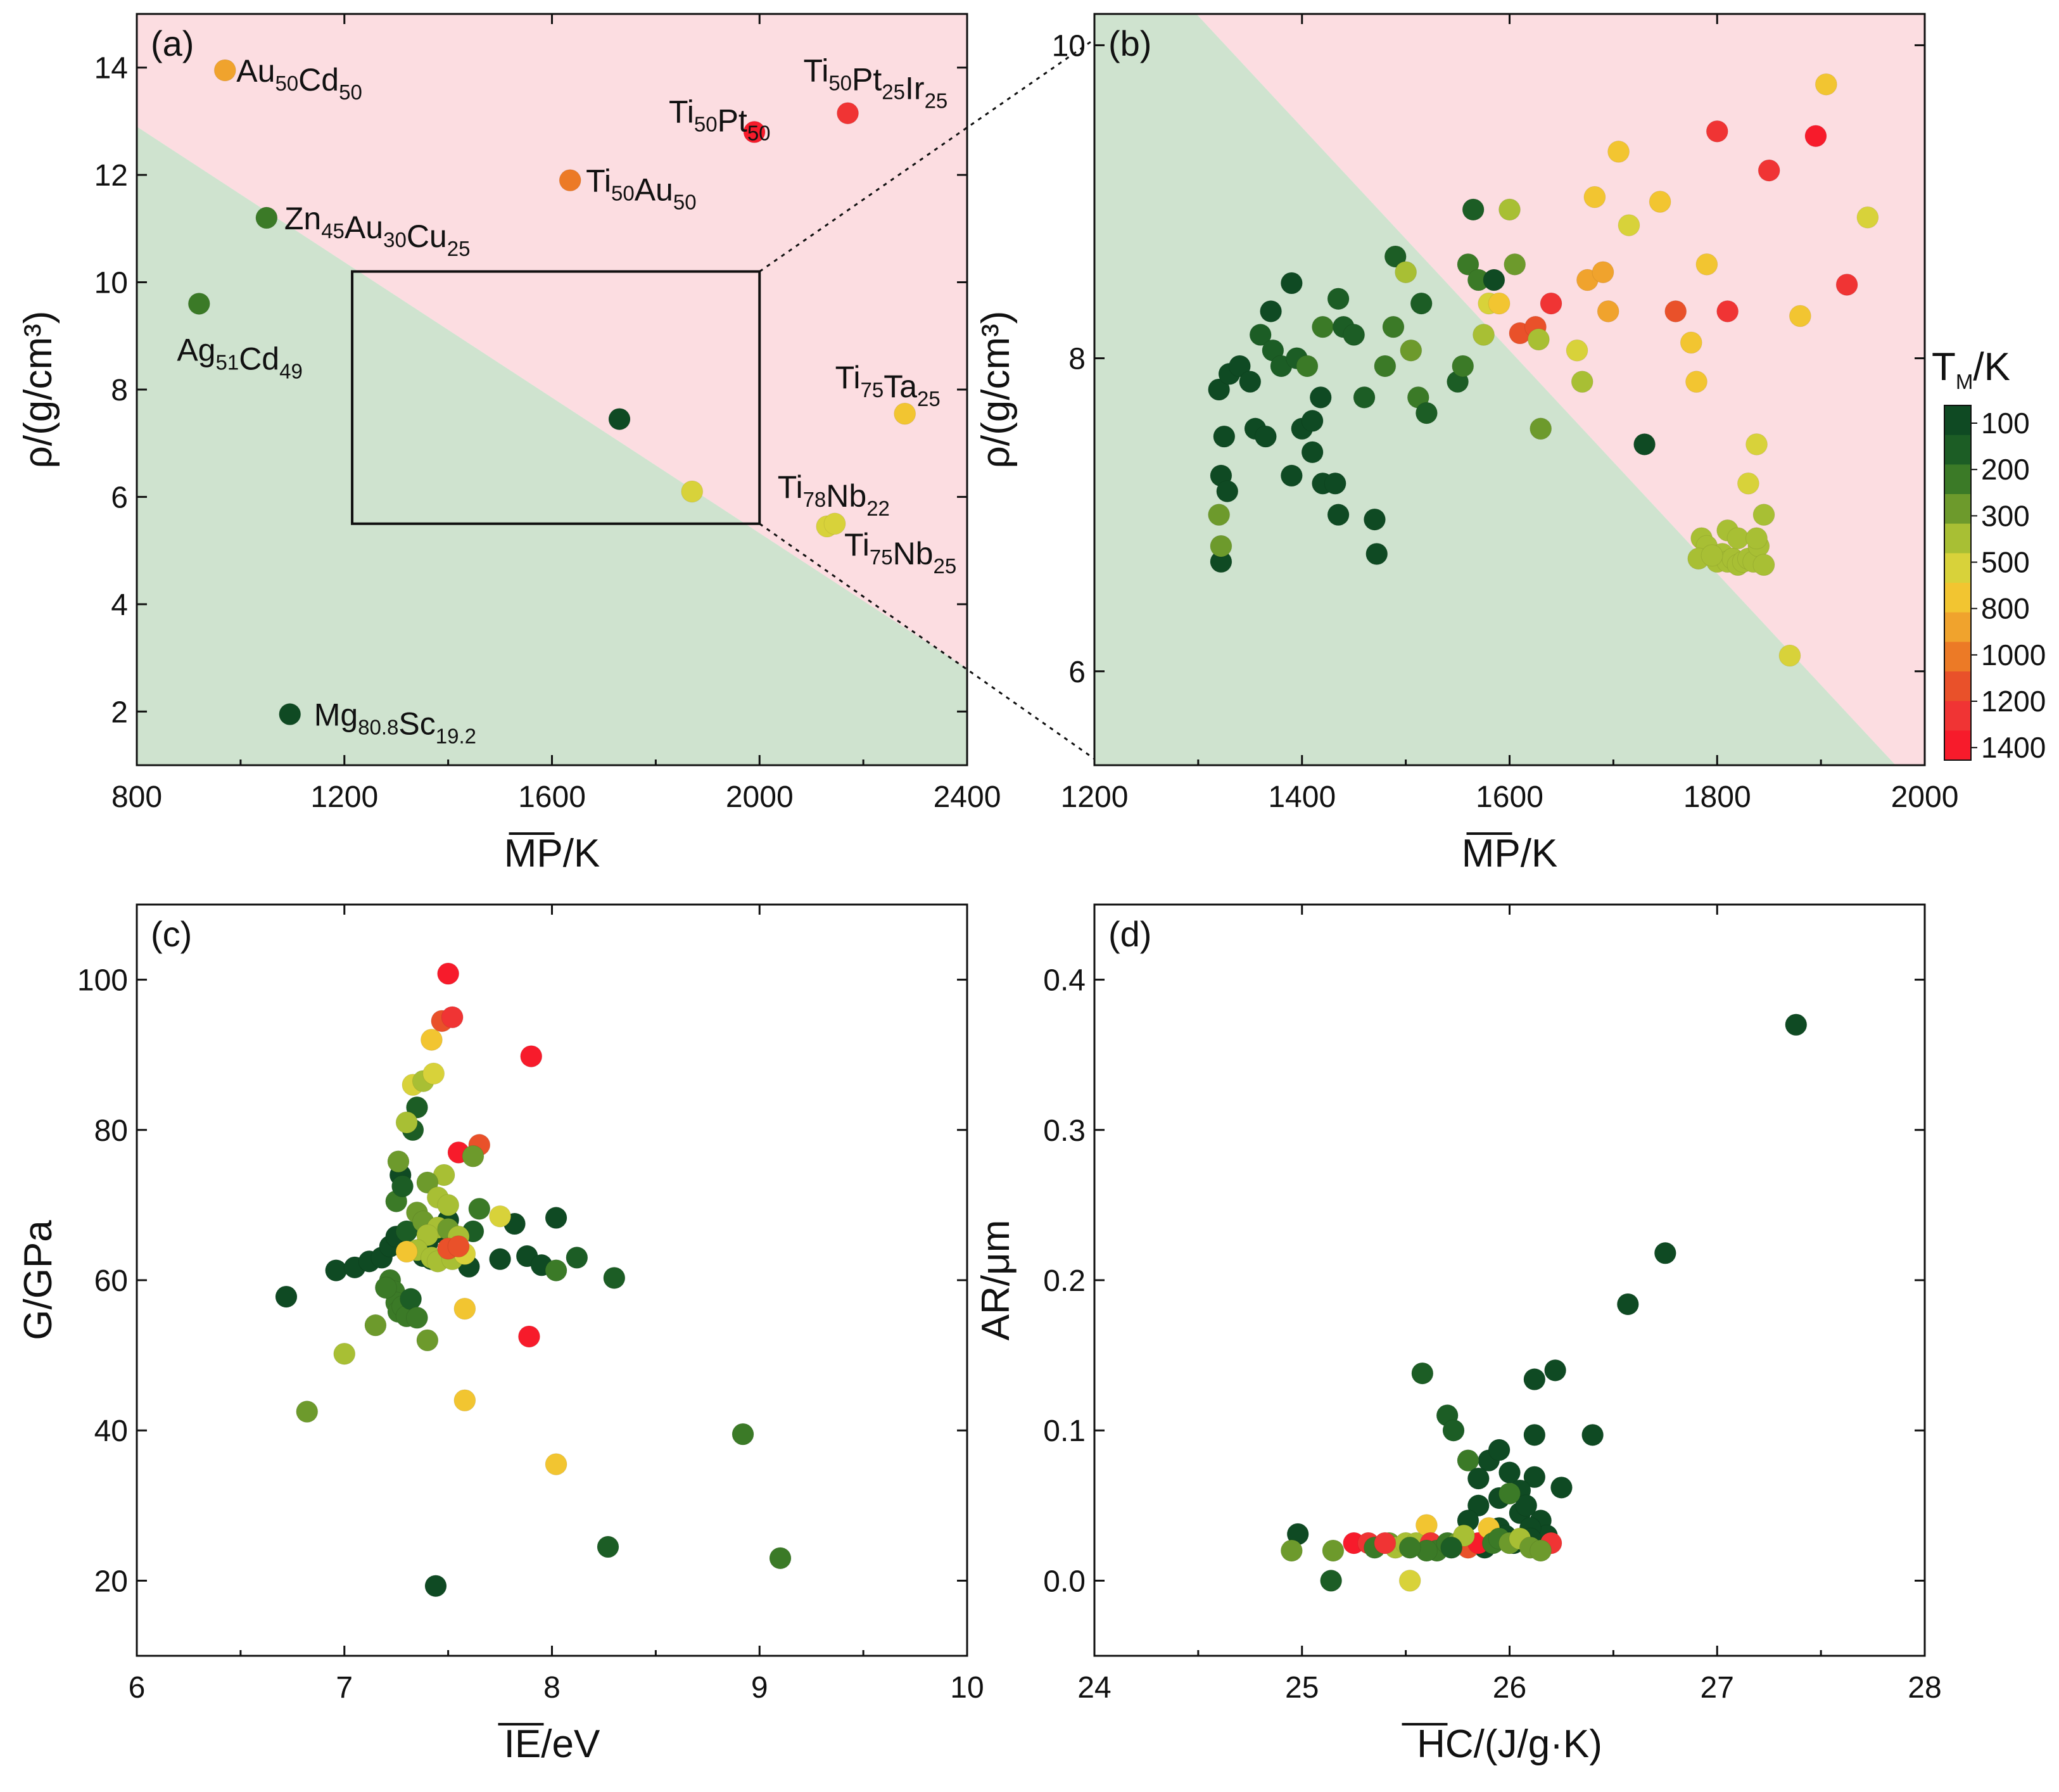 This screenshot has width=2059, height=1792. Describe the element at coordinates (2006, 609) in the screenshot. I see `colorbar-label: 800` at that location.